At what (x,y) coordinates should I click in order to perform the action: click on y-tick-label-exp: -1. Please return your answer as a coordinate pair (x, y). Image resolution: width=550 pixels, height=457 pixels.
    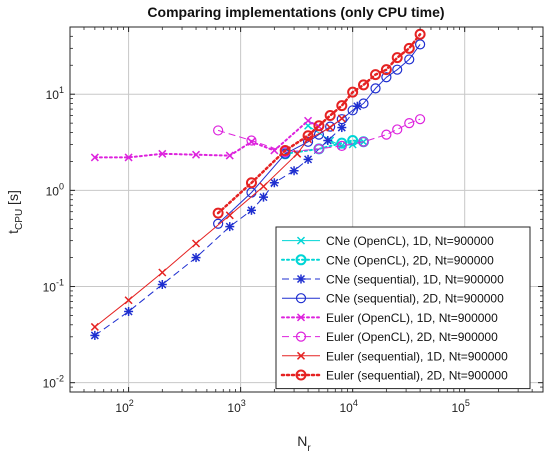
    Looking at the image, I should click on (60, 283).